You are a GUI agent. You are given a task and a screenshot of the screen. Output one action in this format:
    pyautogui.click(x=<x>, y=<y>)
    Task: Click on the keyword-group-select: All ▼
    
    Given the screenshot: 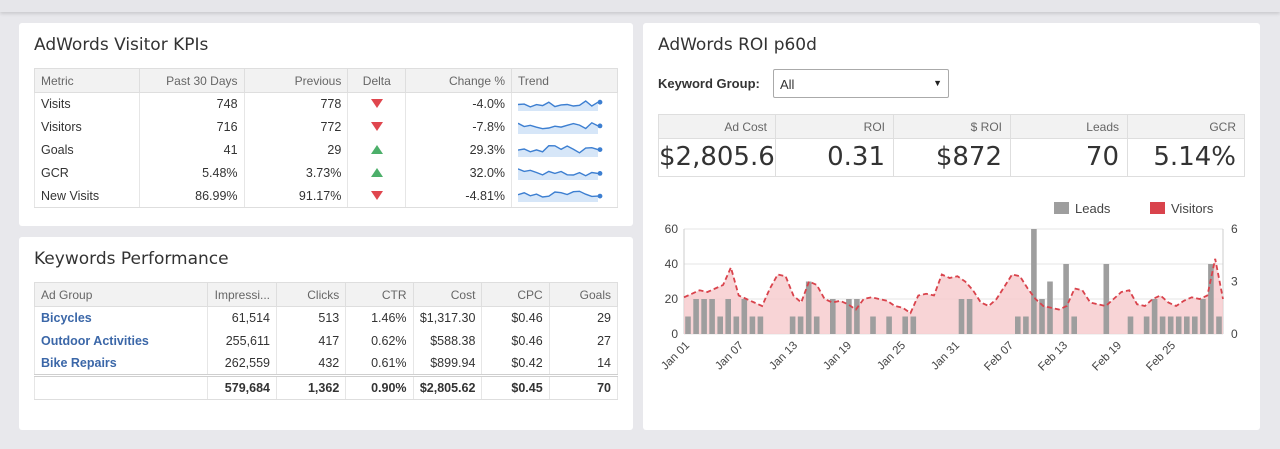 What is the action you would take?
    pyautogui.click(x=861, y=83)
    